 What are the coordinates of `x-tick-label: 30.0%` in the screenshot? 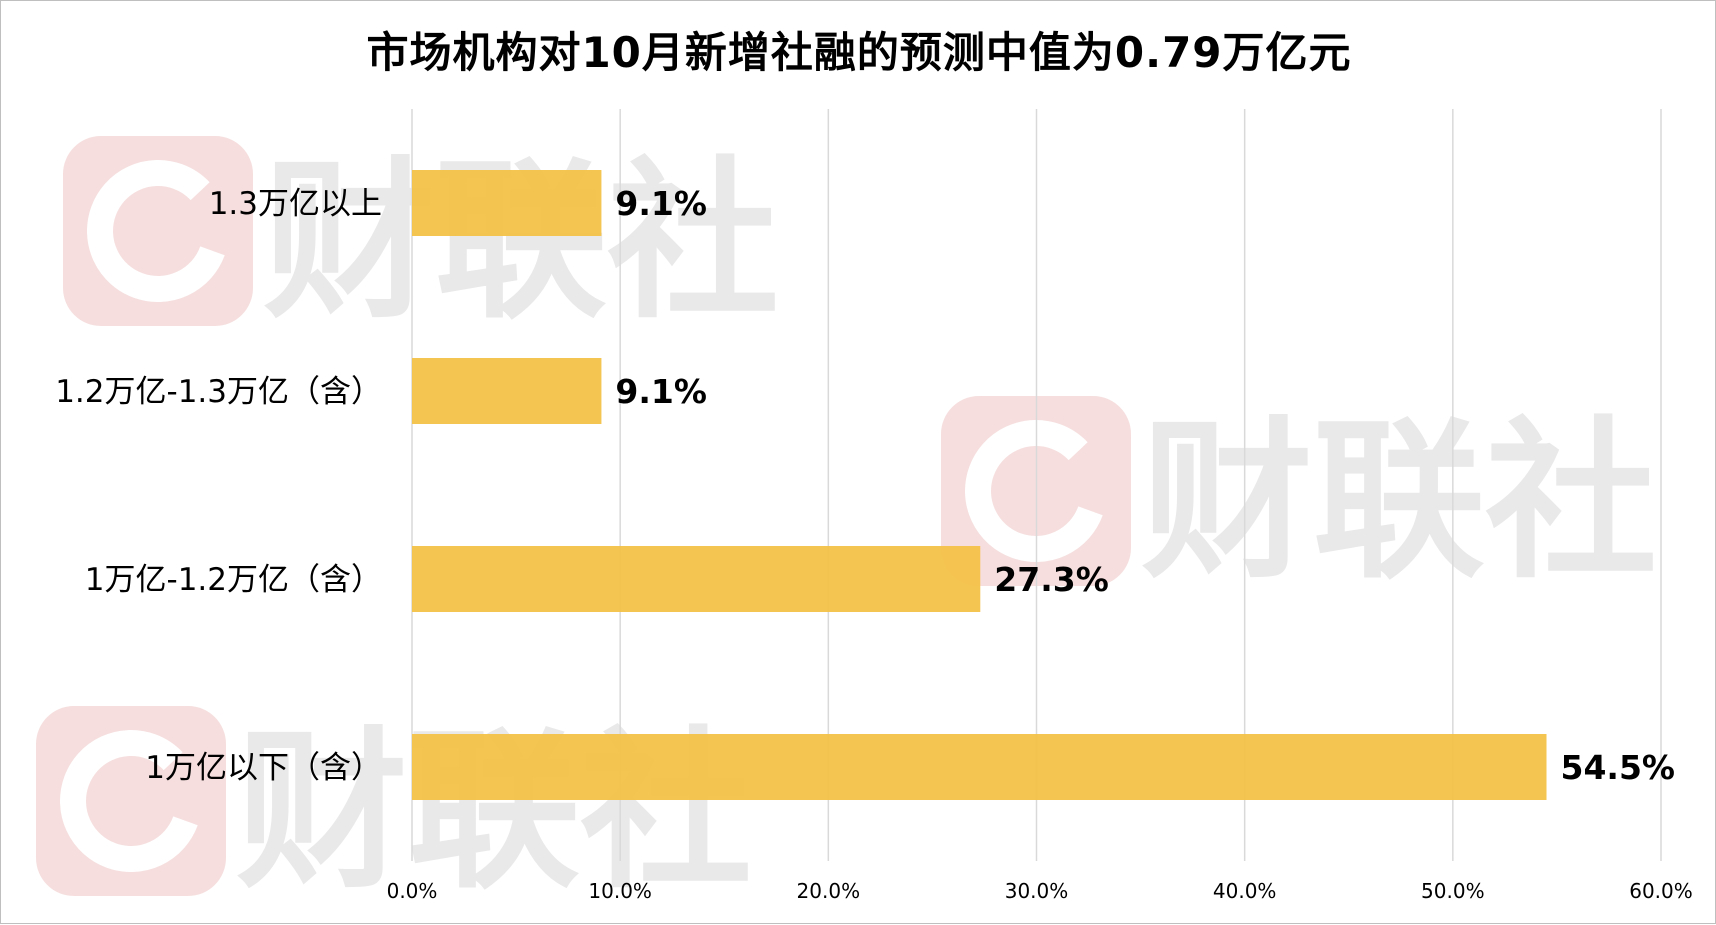 It's located at (1037, 891).